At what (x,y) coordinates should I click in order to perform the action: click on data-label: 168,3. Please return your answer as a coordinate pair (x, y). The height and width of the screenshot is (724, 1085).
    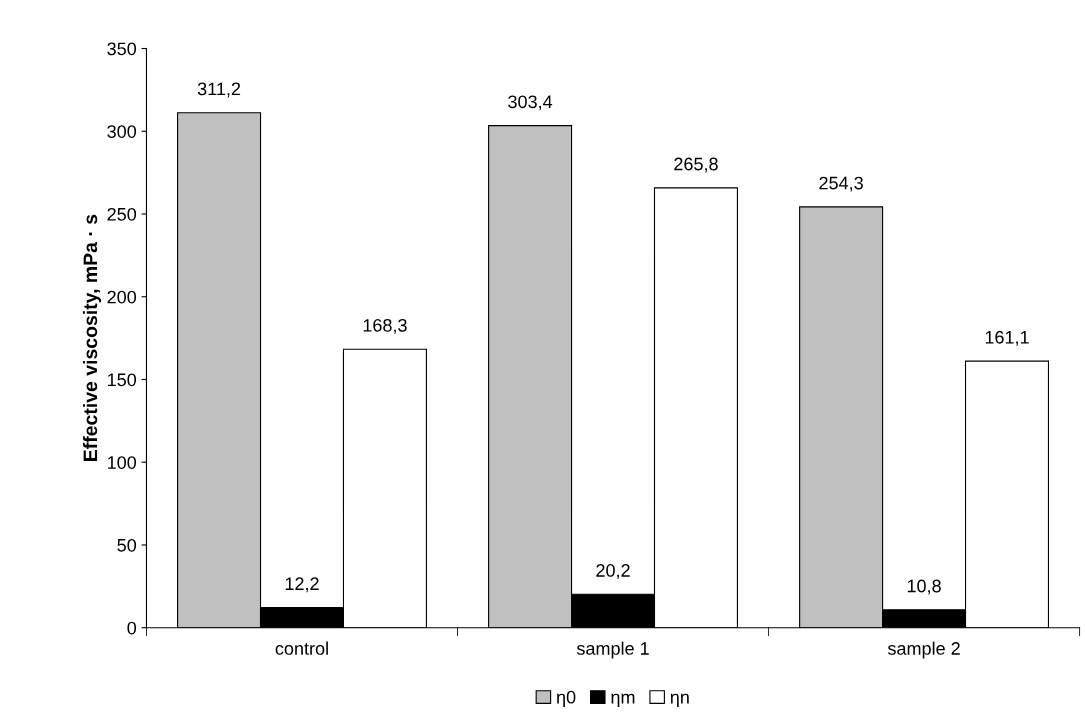
    Looking at the image, I should click on (385, 326).